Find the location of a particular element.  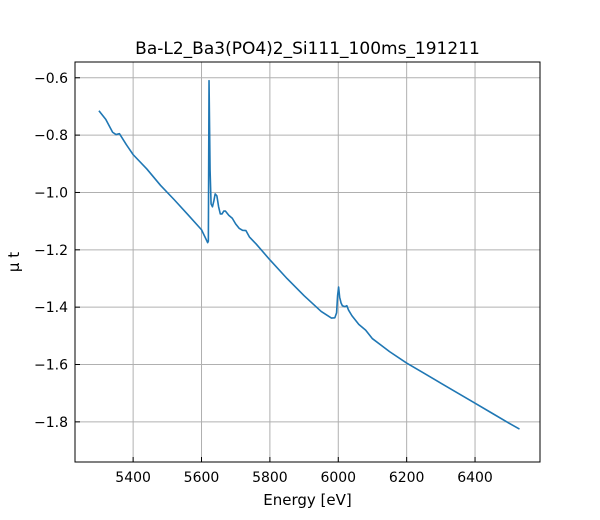

x-tick-label: 6400 is located at coordinates (475, 478).